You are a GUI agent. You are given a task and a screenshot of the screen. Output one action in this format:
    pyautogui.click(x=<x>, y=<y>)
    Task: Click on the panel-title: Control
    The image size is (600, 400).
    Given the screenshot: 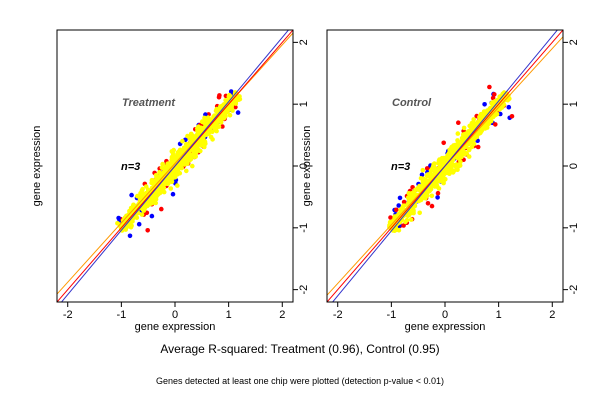 What is the action you would take?
    pyautogui.click(x=412, y=103)
    